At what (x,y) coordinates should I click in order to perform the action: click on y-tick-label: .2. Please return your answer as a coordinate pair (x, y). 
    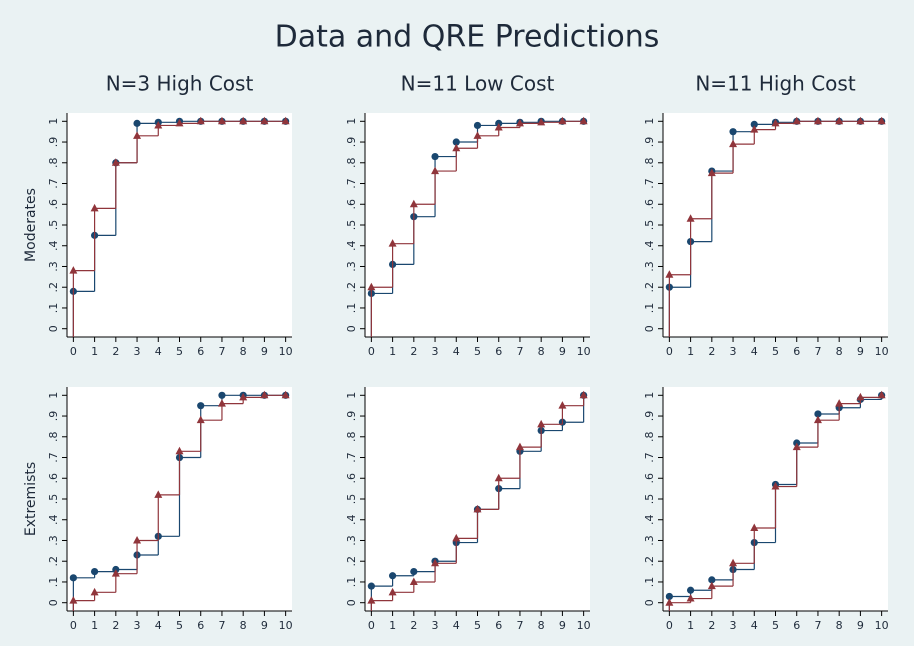
    Looking at the image, I should click on (649, 287).